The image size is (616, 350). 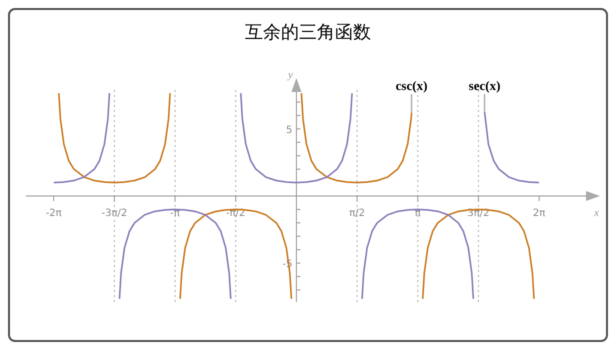 What do you see at coordinates (539, 213) in the screenshot?
I see `x-tick-label: 2π` at bounding box center [539, 213].